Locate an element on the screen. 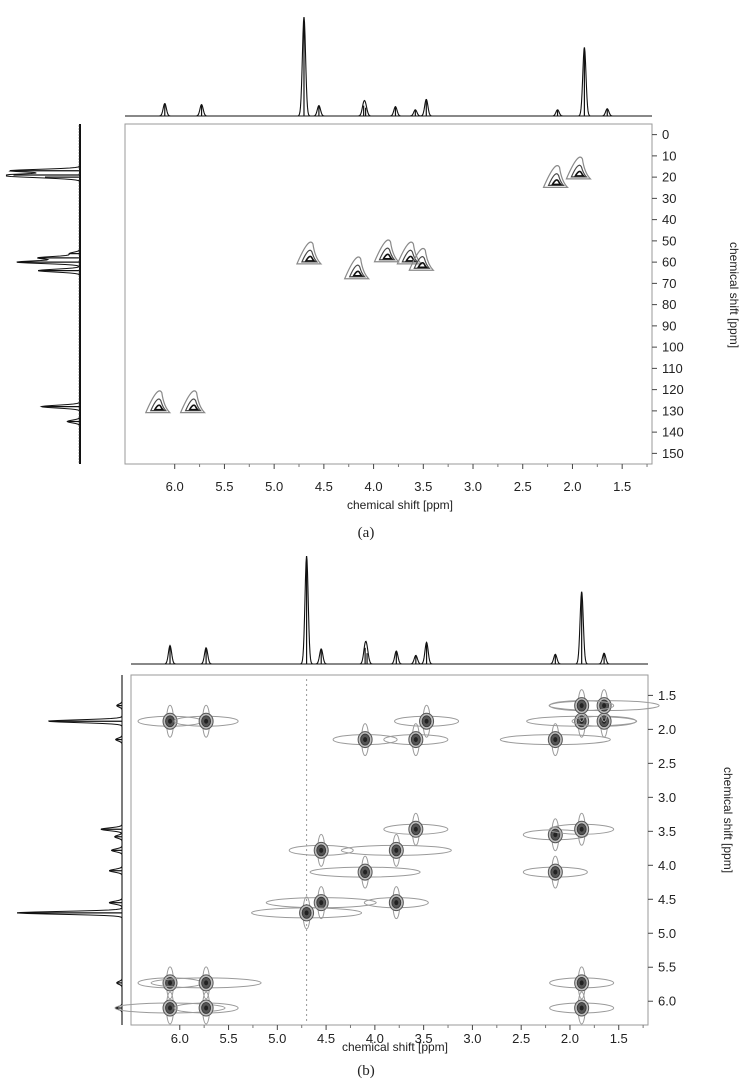 Image resolution: width=739 pixels, height=1091 pixels. panel-b-top-1h-projection is located at coordinates (389, 610).